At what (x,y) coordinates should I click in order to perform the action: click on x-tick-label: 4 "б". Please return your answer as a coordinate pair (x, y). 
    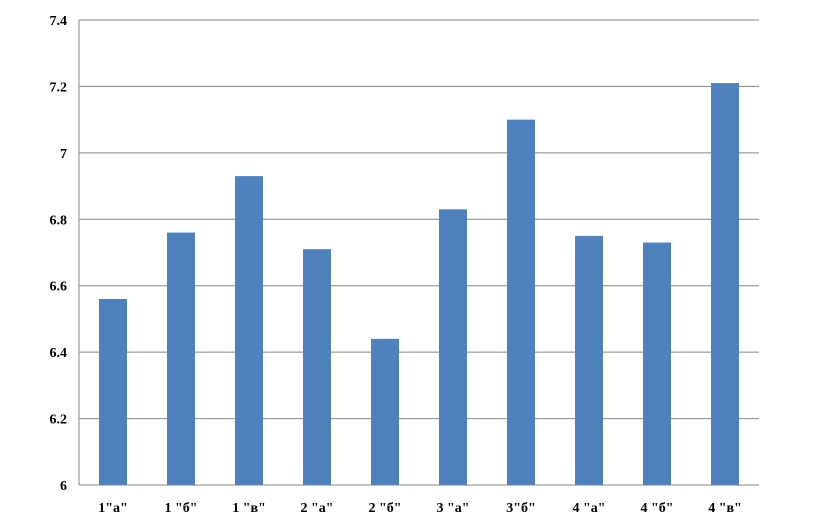
    Looking at the image, I should click on (656, 508).